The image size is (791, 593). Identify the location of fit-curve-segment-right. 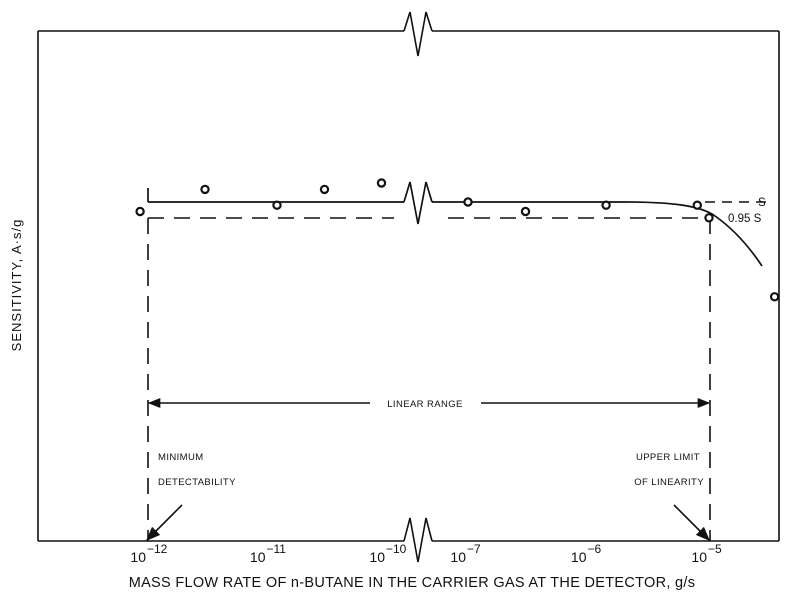
(597, 234).